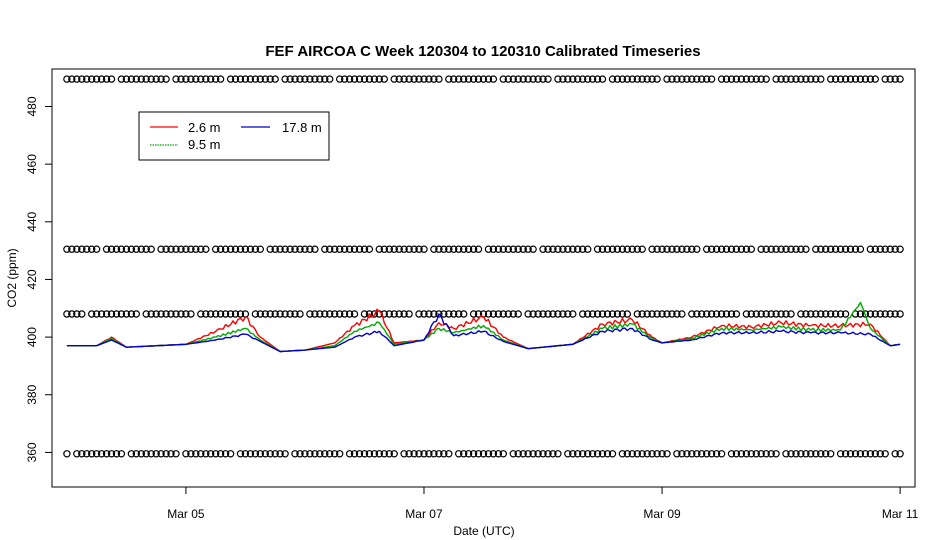 The width and height of the screenshot is (936, 540). What do you see at coordinates (204, 144) in the screenshot?
I see `legend-label-9-5m: 9.5 m` at bounding box center [204, 144].